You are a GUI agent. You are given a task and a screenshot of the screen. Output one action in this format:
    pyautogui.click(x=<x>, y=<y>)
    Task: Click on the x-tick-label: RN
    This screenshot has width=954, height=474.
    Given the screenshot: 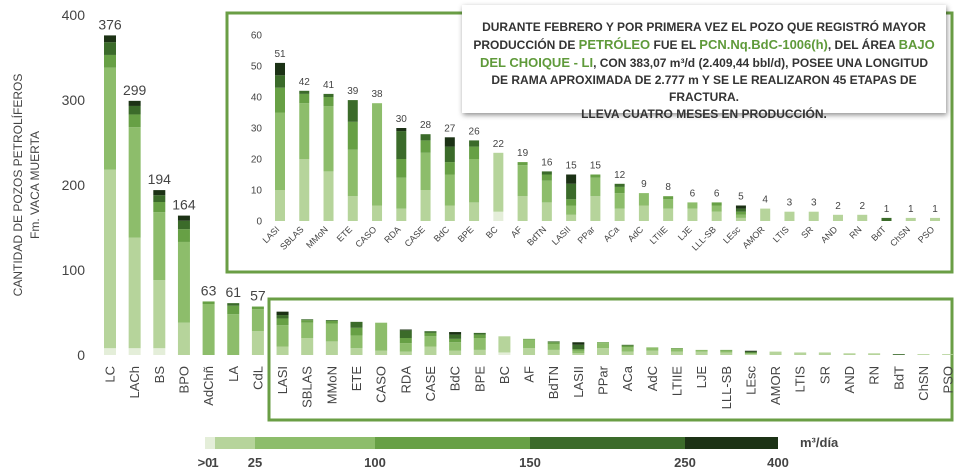 What is the action you would take?
    pyautogui.click(x=855, y=232)
    